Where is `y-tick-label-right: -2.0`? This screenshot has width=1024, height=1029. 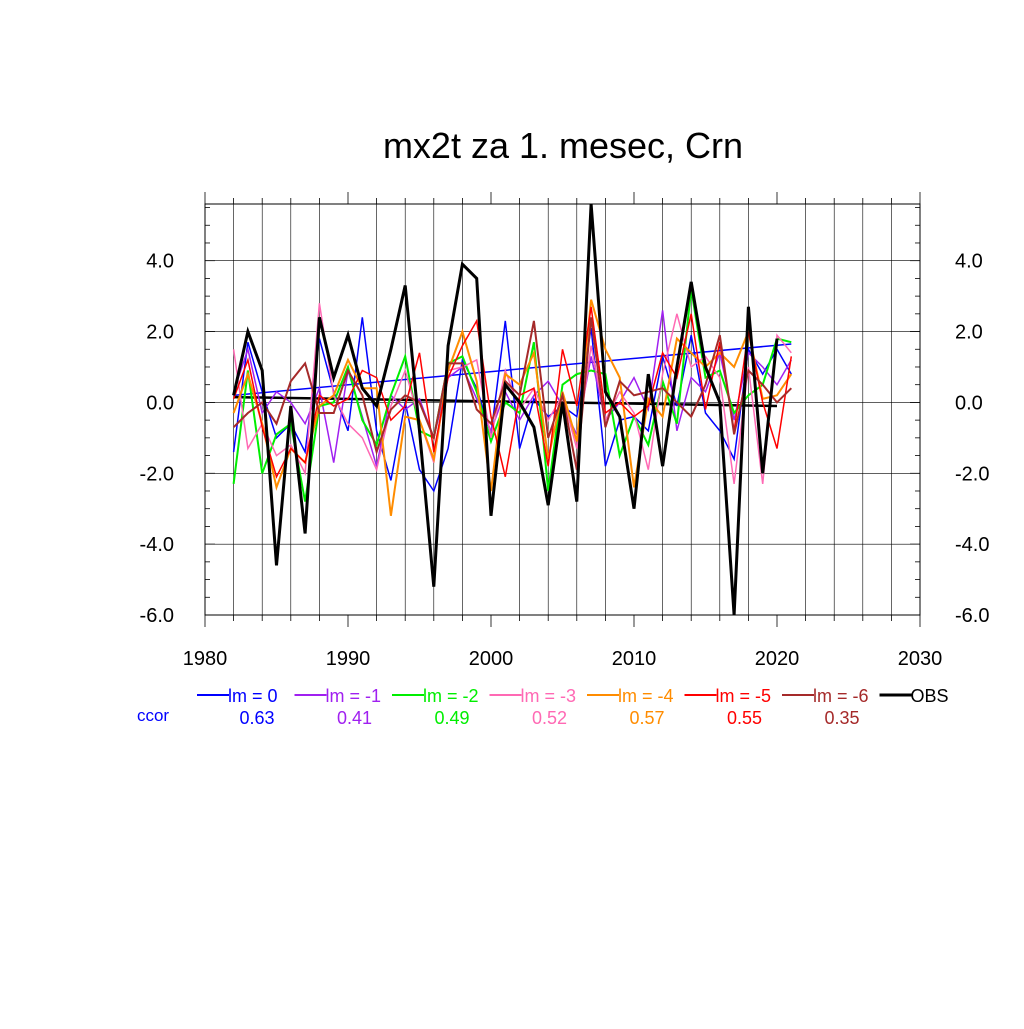
y-tick-label-right: -2.0 is located at coordinates (972, 474).